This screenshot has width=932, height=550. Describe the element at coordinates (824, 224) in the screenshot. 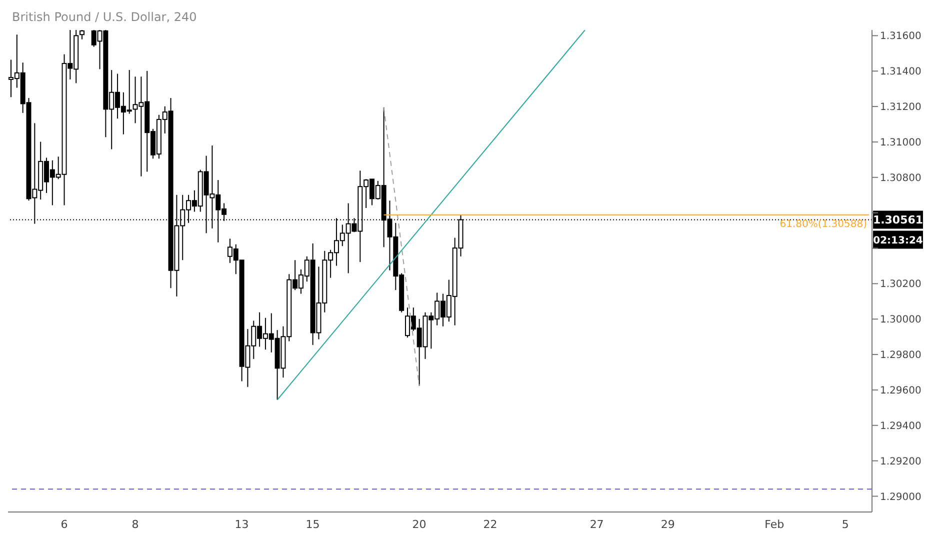

I see `annotation: 61.80%(1.30588)` at that location.